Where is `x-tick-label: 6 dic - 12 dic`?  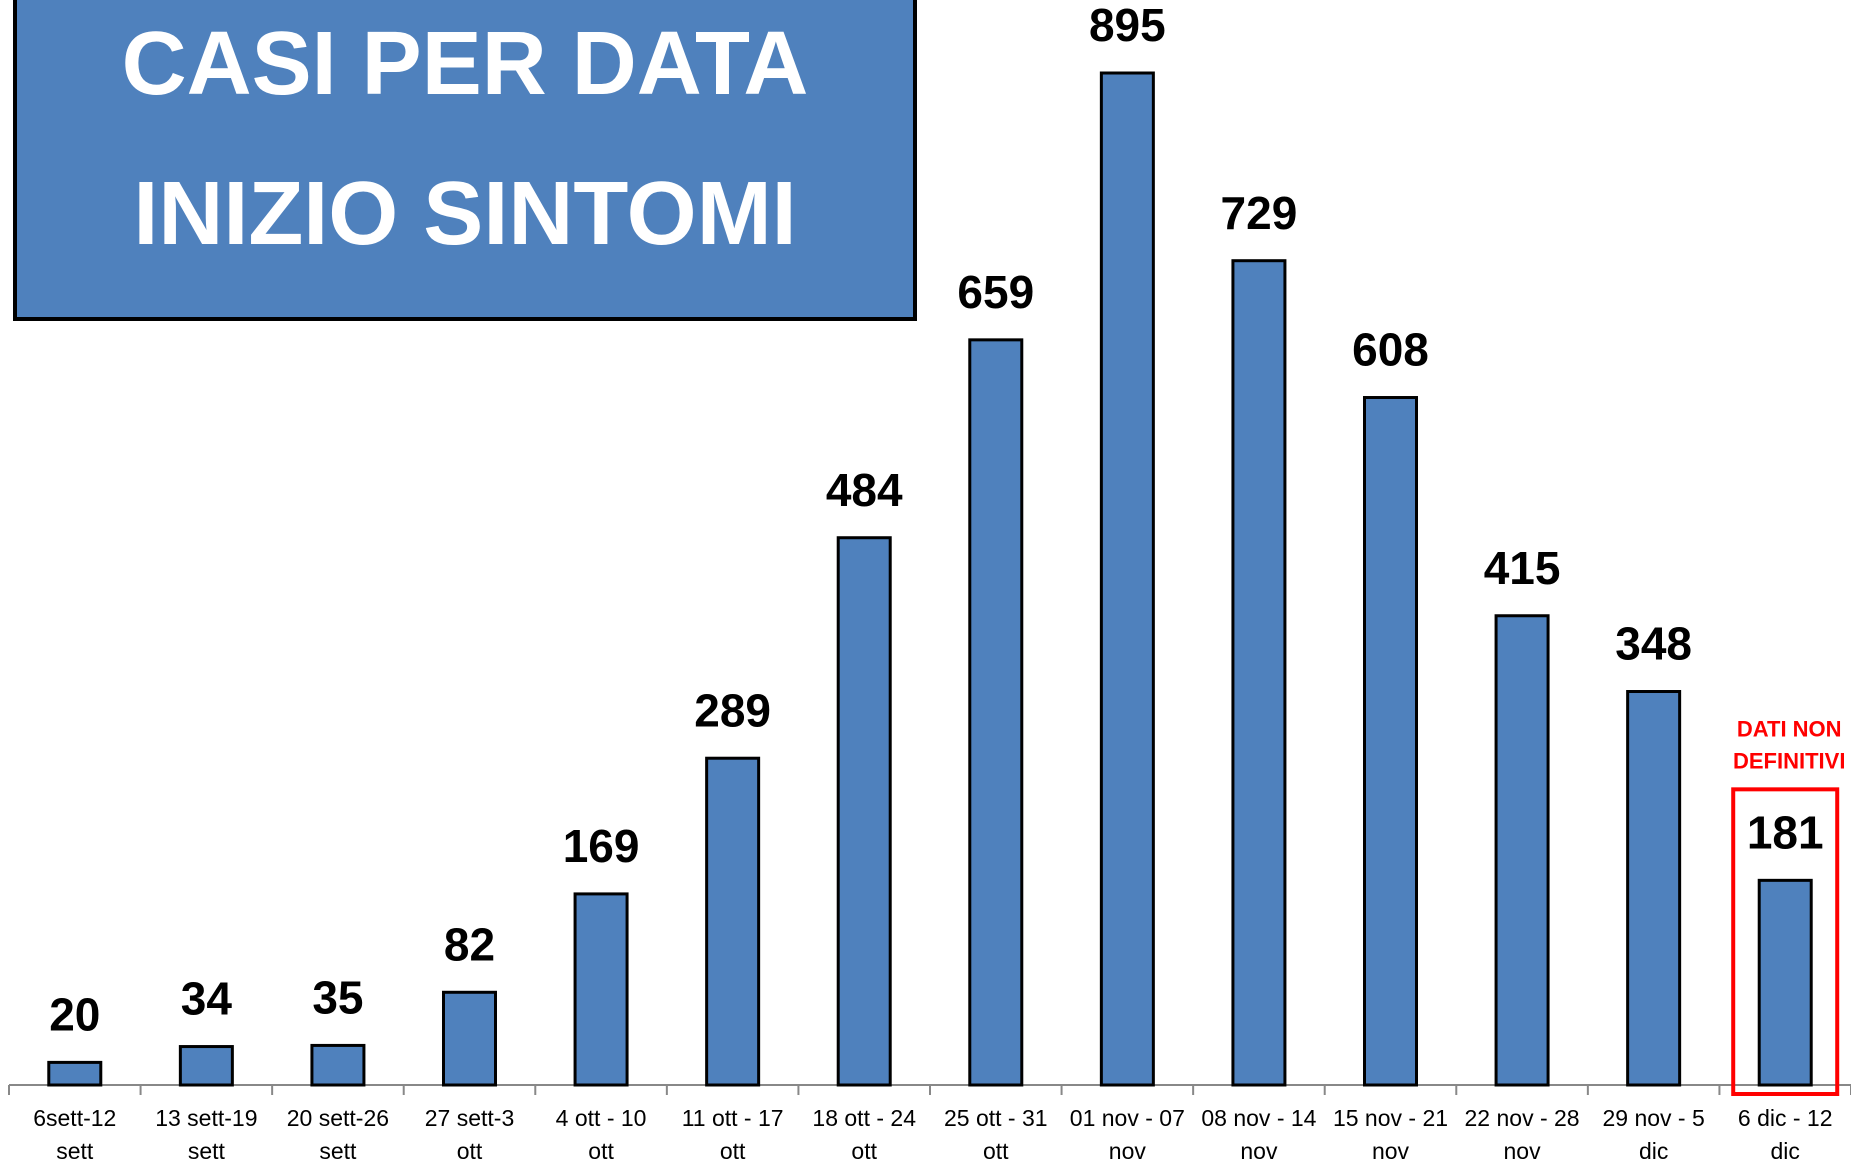
x-tick-label: 6 dic - 12 dic is located at coordinates (1785, 1134).